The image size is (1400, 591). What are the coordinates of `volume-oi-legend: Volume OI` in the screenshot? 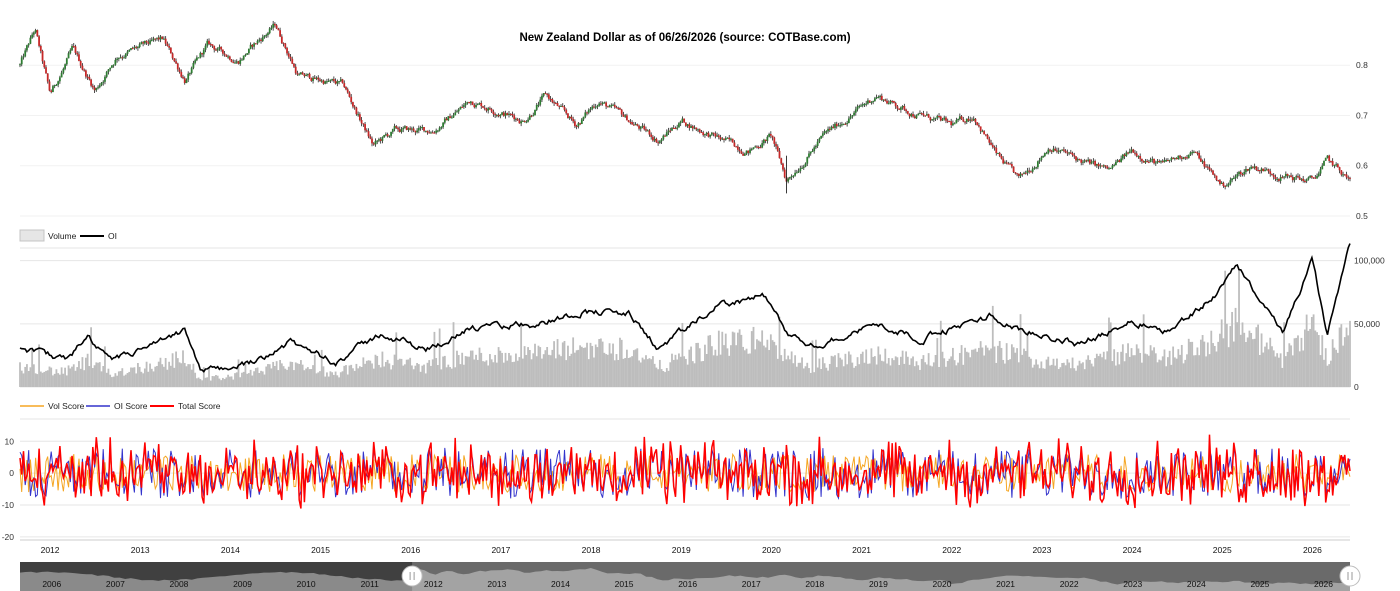 It's located at (68, 235).